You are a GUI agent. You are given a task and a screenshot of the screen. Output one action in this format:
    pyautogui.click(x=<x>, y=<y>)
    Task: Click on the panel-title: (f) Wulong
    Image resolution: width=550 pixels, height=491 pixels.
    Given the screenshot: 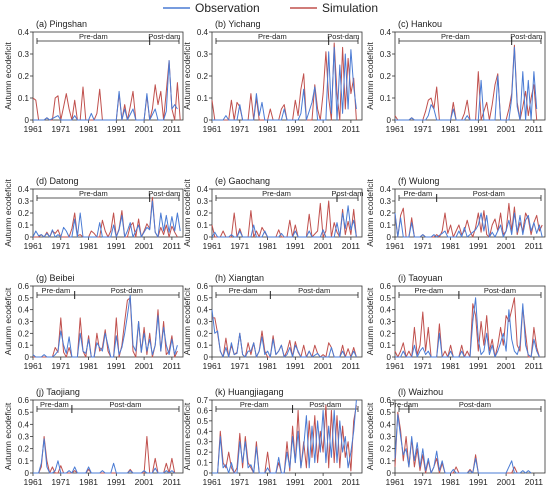 What is the action you would take?
    pyautogui.click(x=418, y=181)
    